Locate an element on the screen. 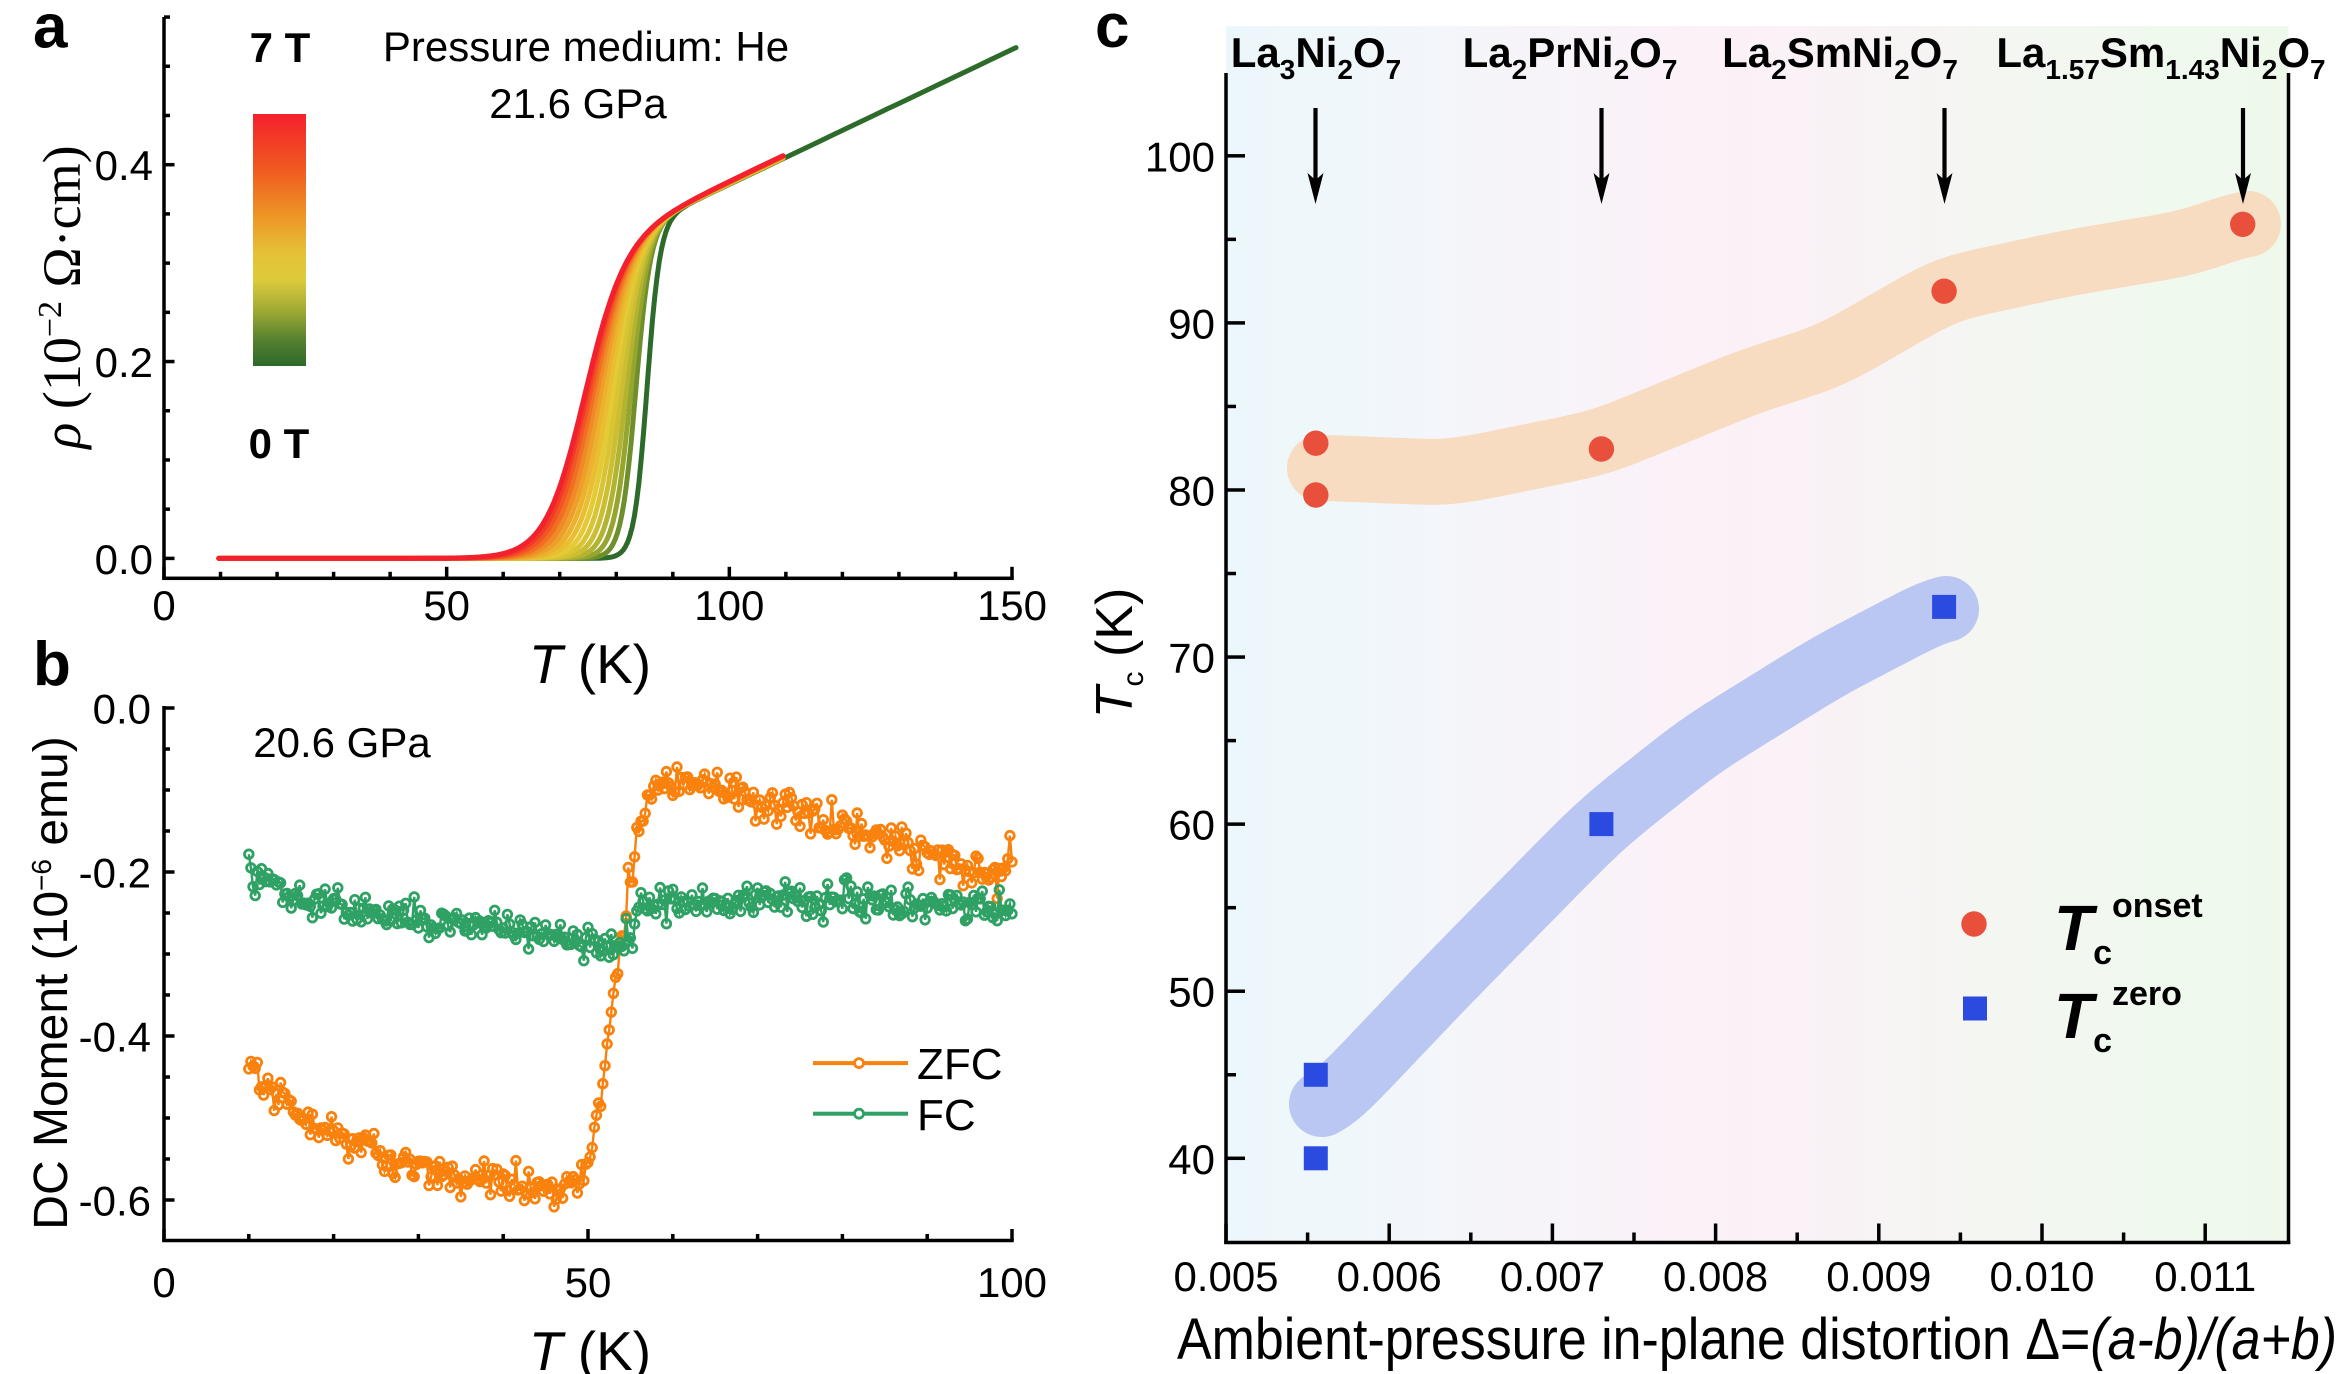 The width and height of the screenshot is (2352, 1374). svg-text: b is located at coordinates (52, 664).